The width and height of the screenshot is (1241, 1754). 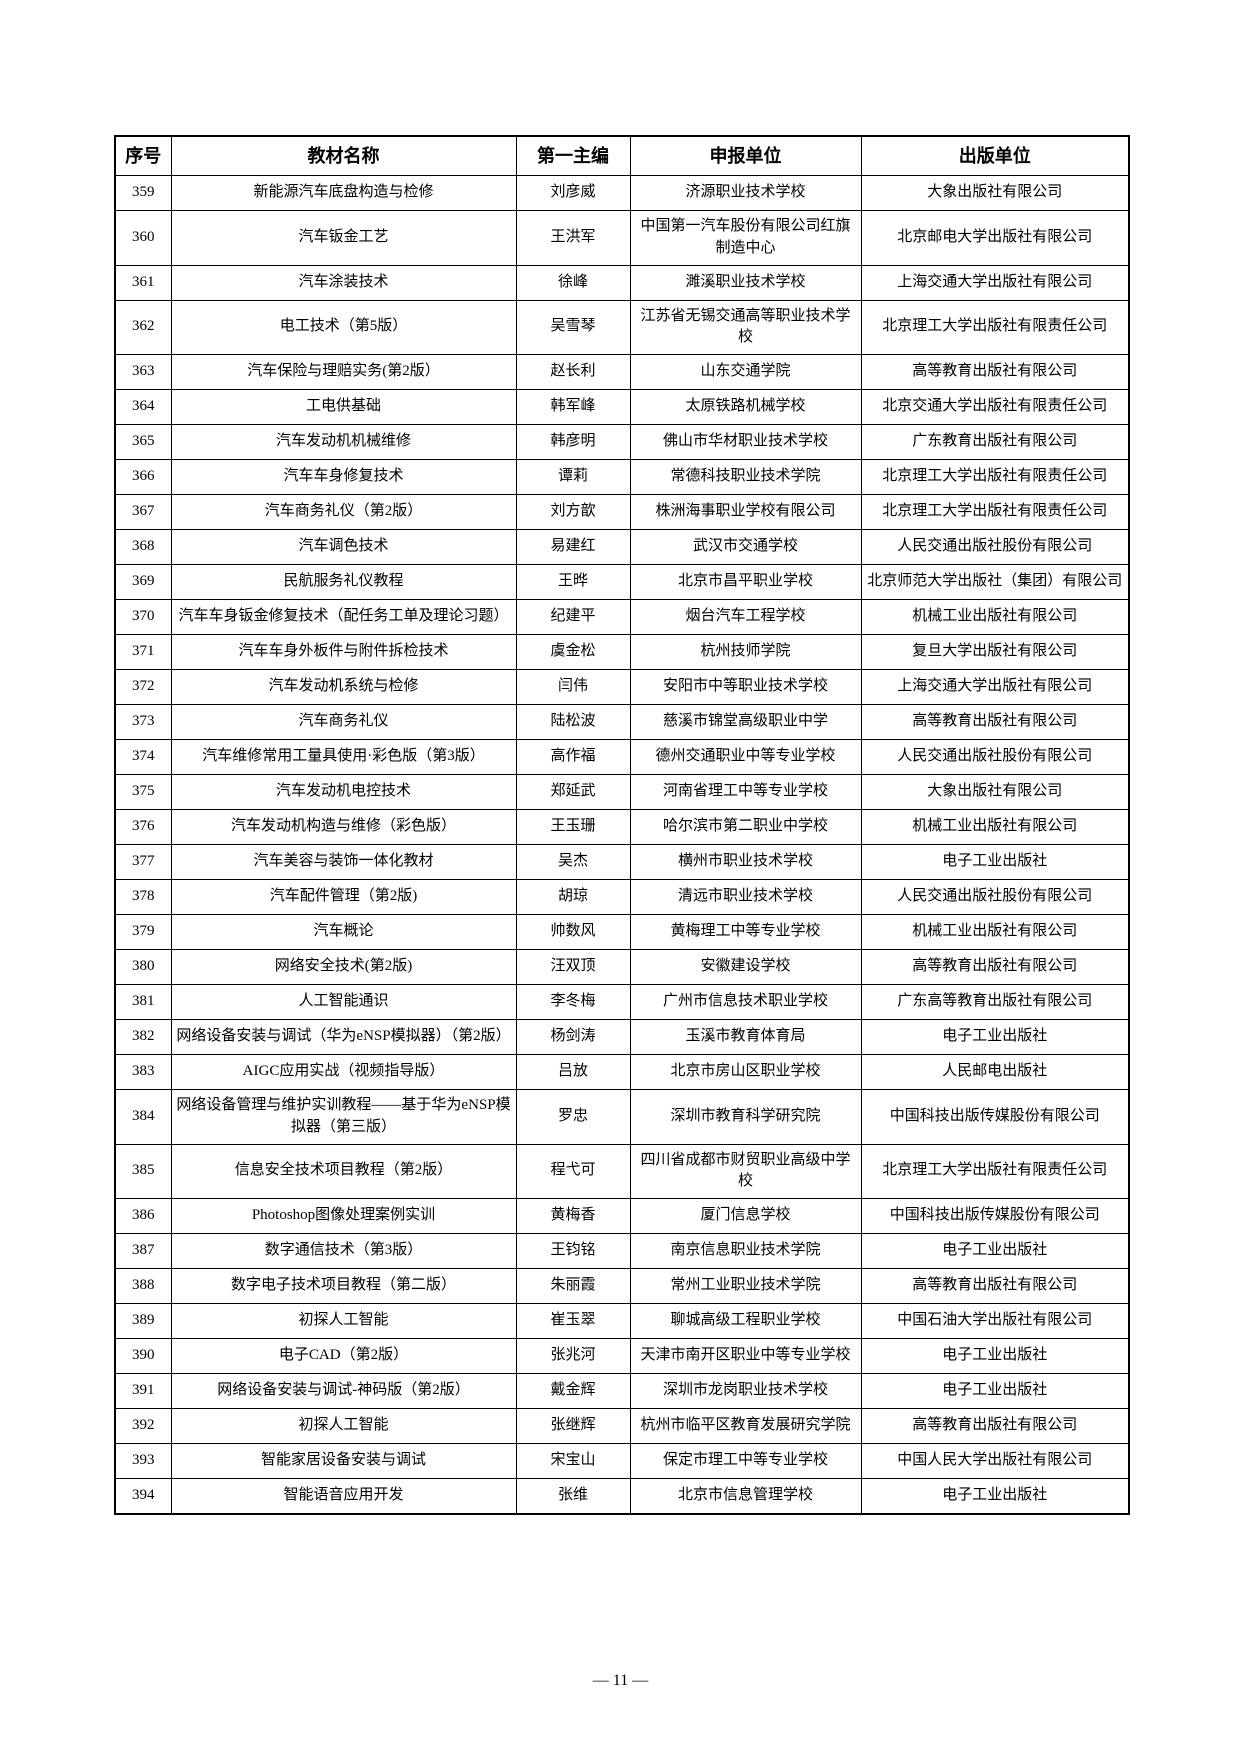 What do you see at coordinates (995, 1072) in the screenshot?
I see `cell-publisher: 人民邮电出版社` at bounding box center [995, 1072].